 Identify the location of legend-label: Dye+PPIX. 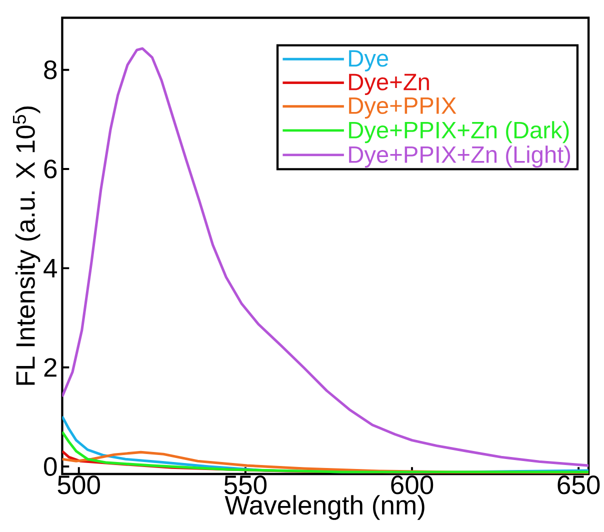
(402, 108).